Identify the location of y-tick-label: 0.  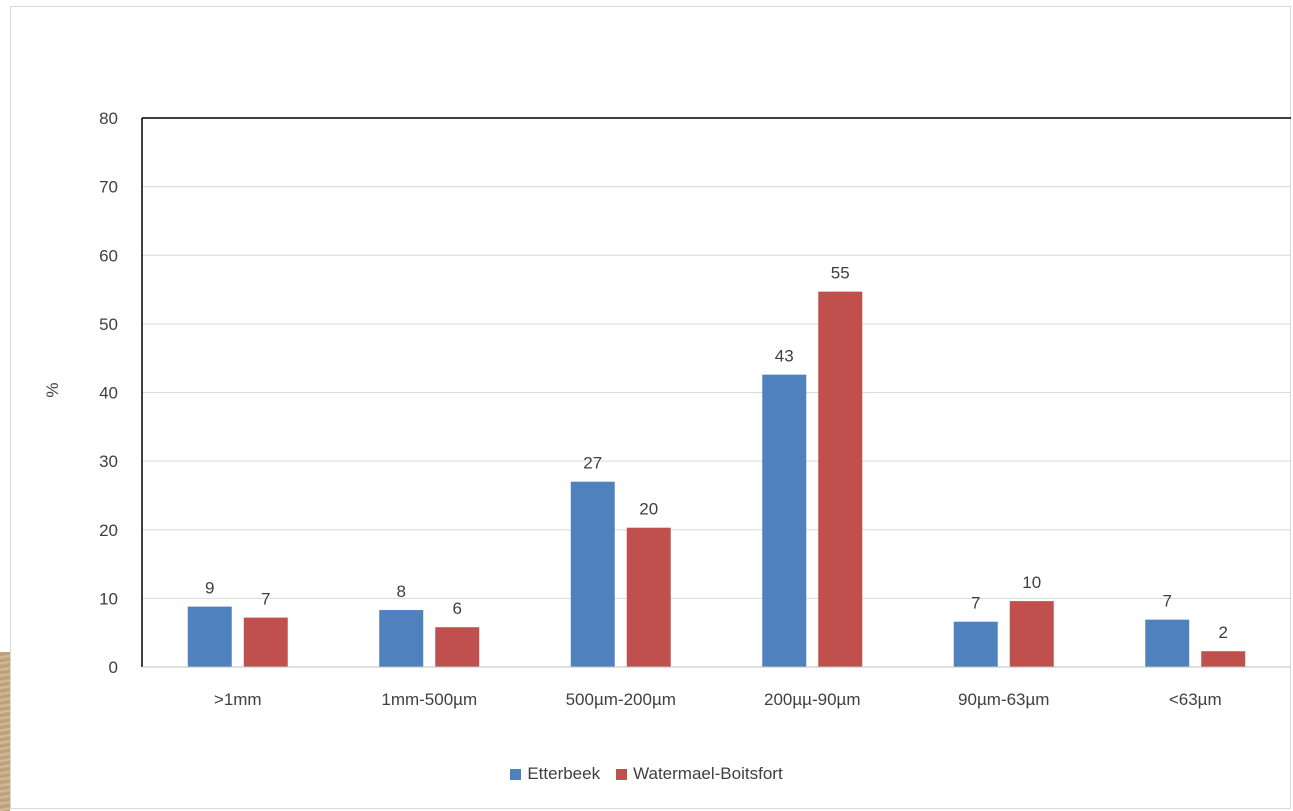
(113, 667).